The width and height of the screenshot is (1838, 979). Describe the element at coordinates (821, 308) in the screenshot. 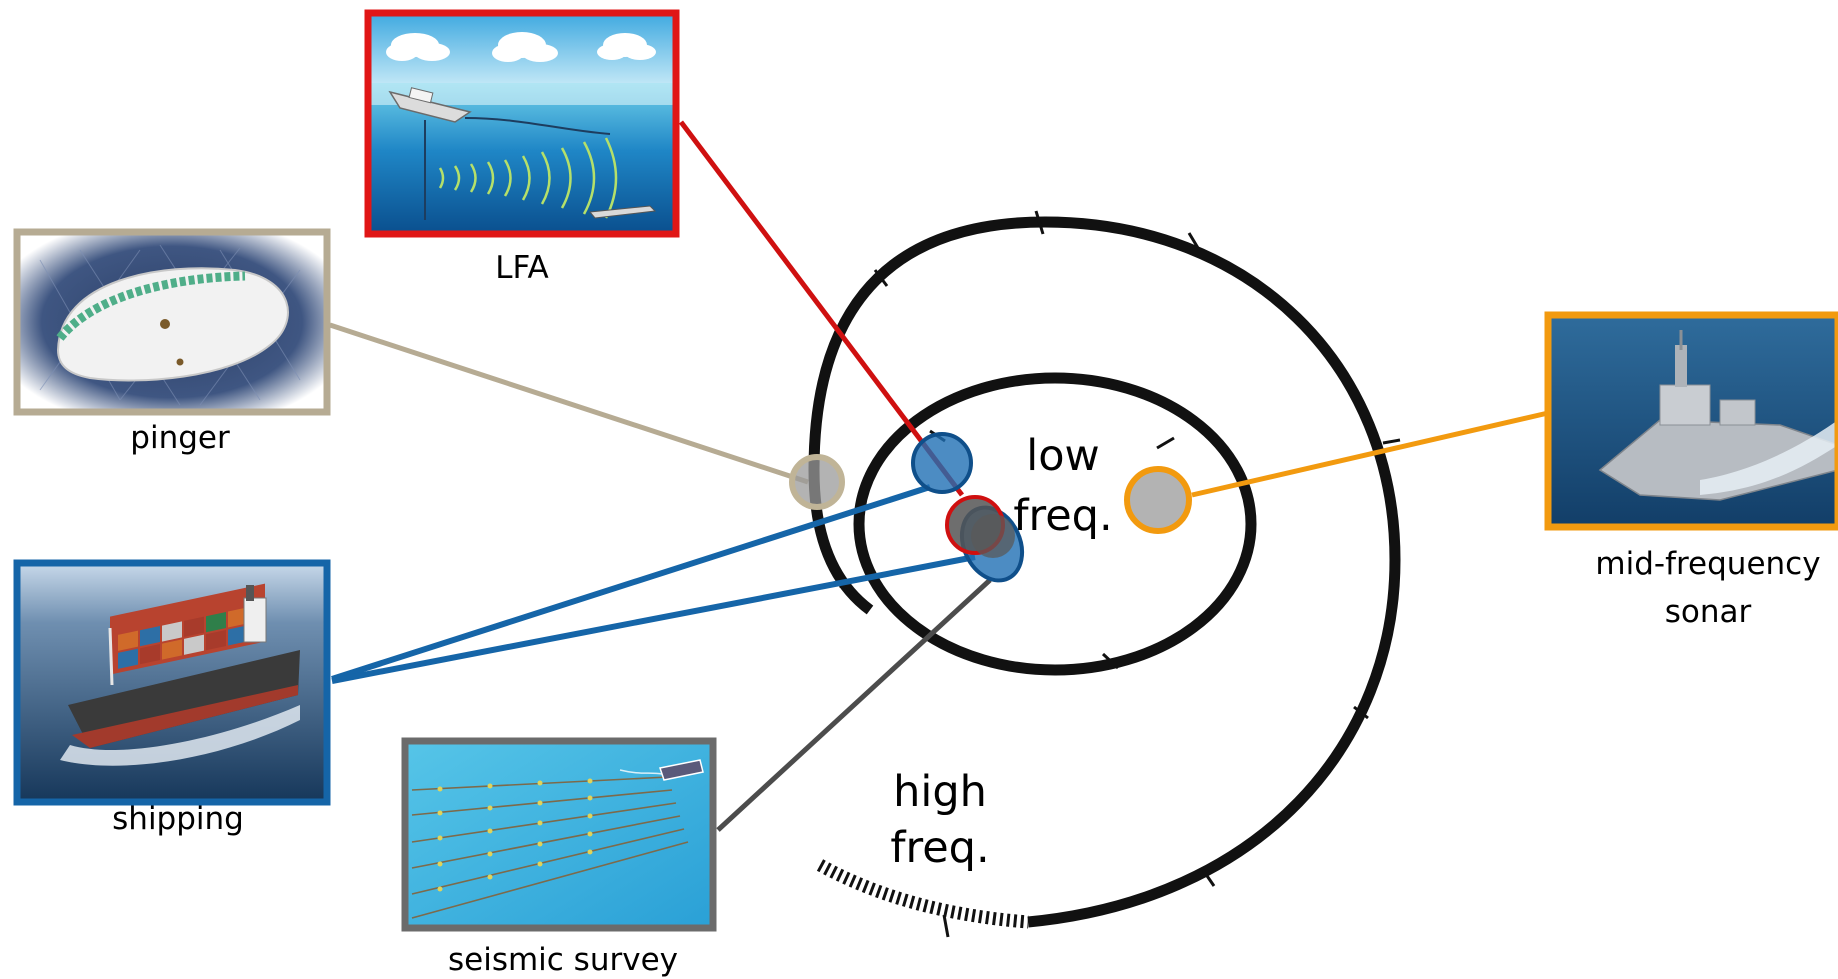

I see `lfa-connector` at that location.